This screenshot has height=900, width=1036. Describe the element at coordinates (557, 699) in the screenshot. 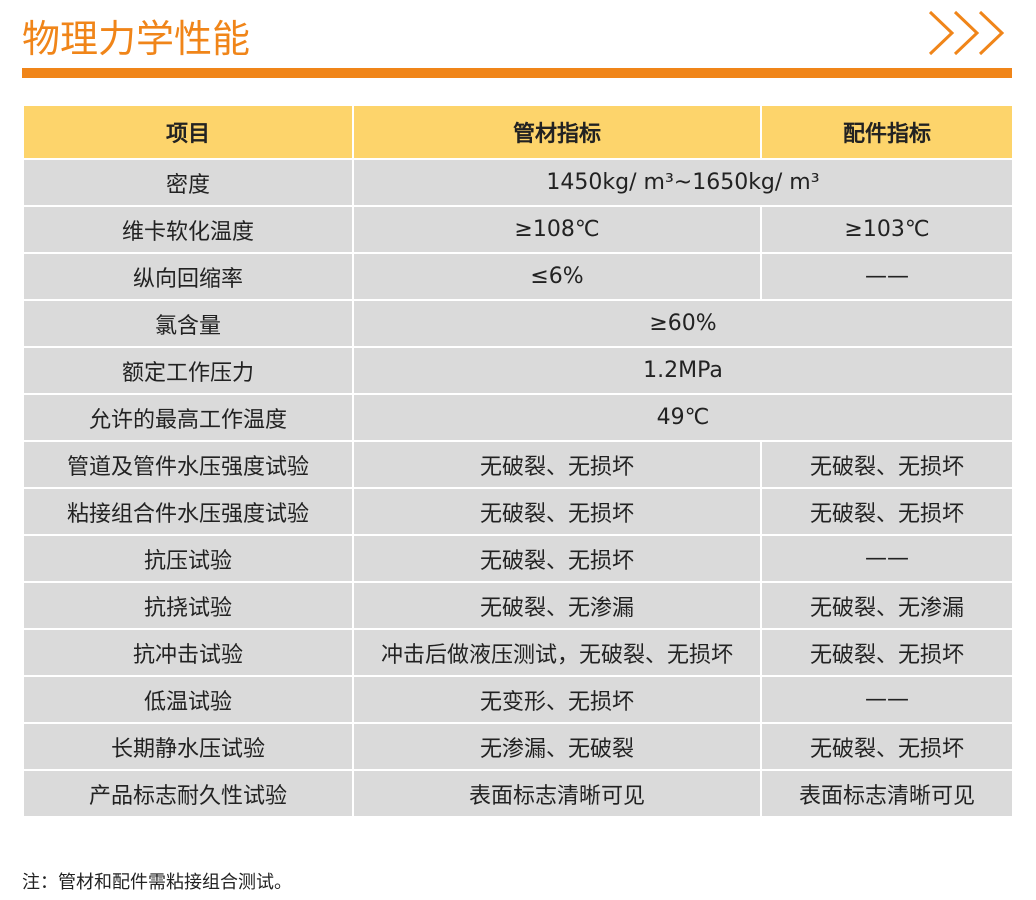

I see `value-cell: 无变形、无损坏` at that location.